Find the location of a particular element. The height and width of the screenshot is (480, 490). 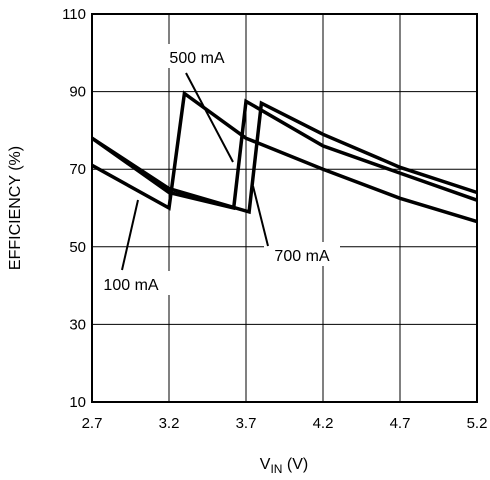

y-tick-label: 70 is located at coordinates (77, 169).